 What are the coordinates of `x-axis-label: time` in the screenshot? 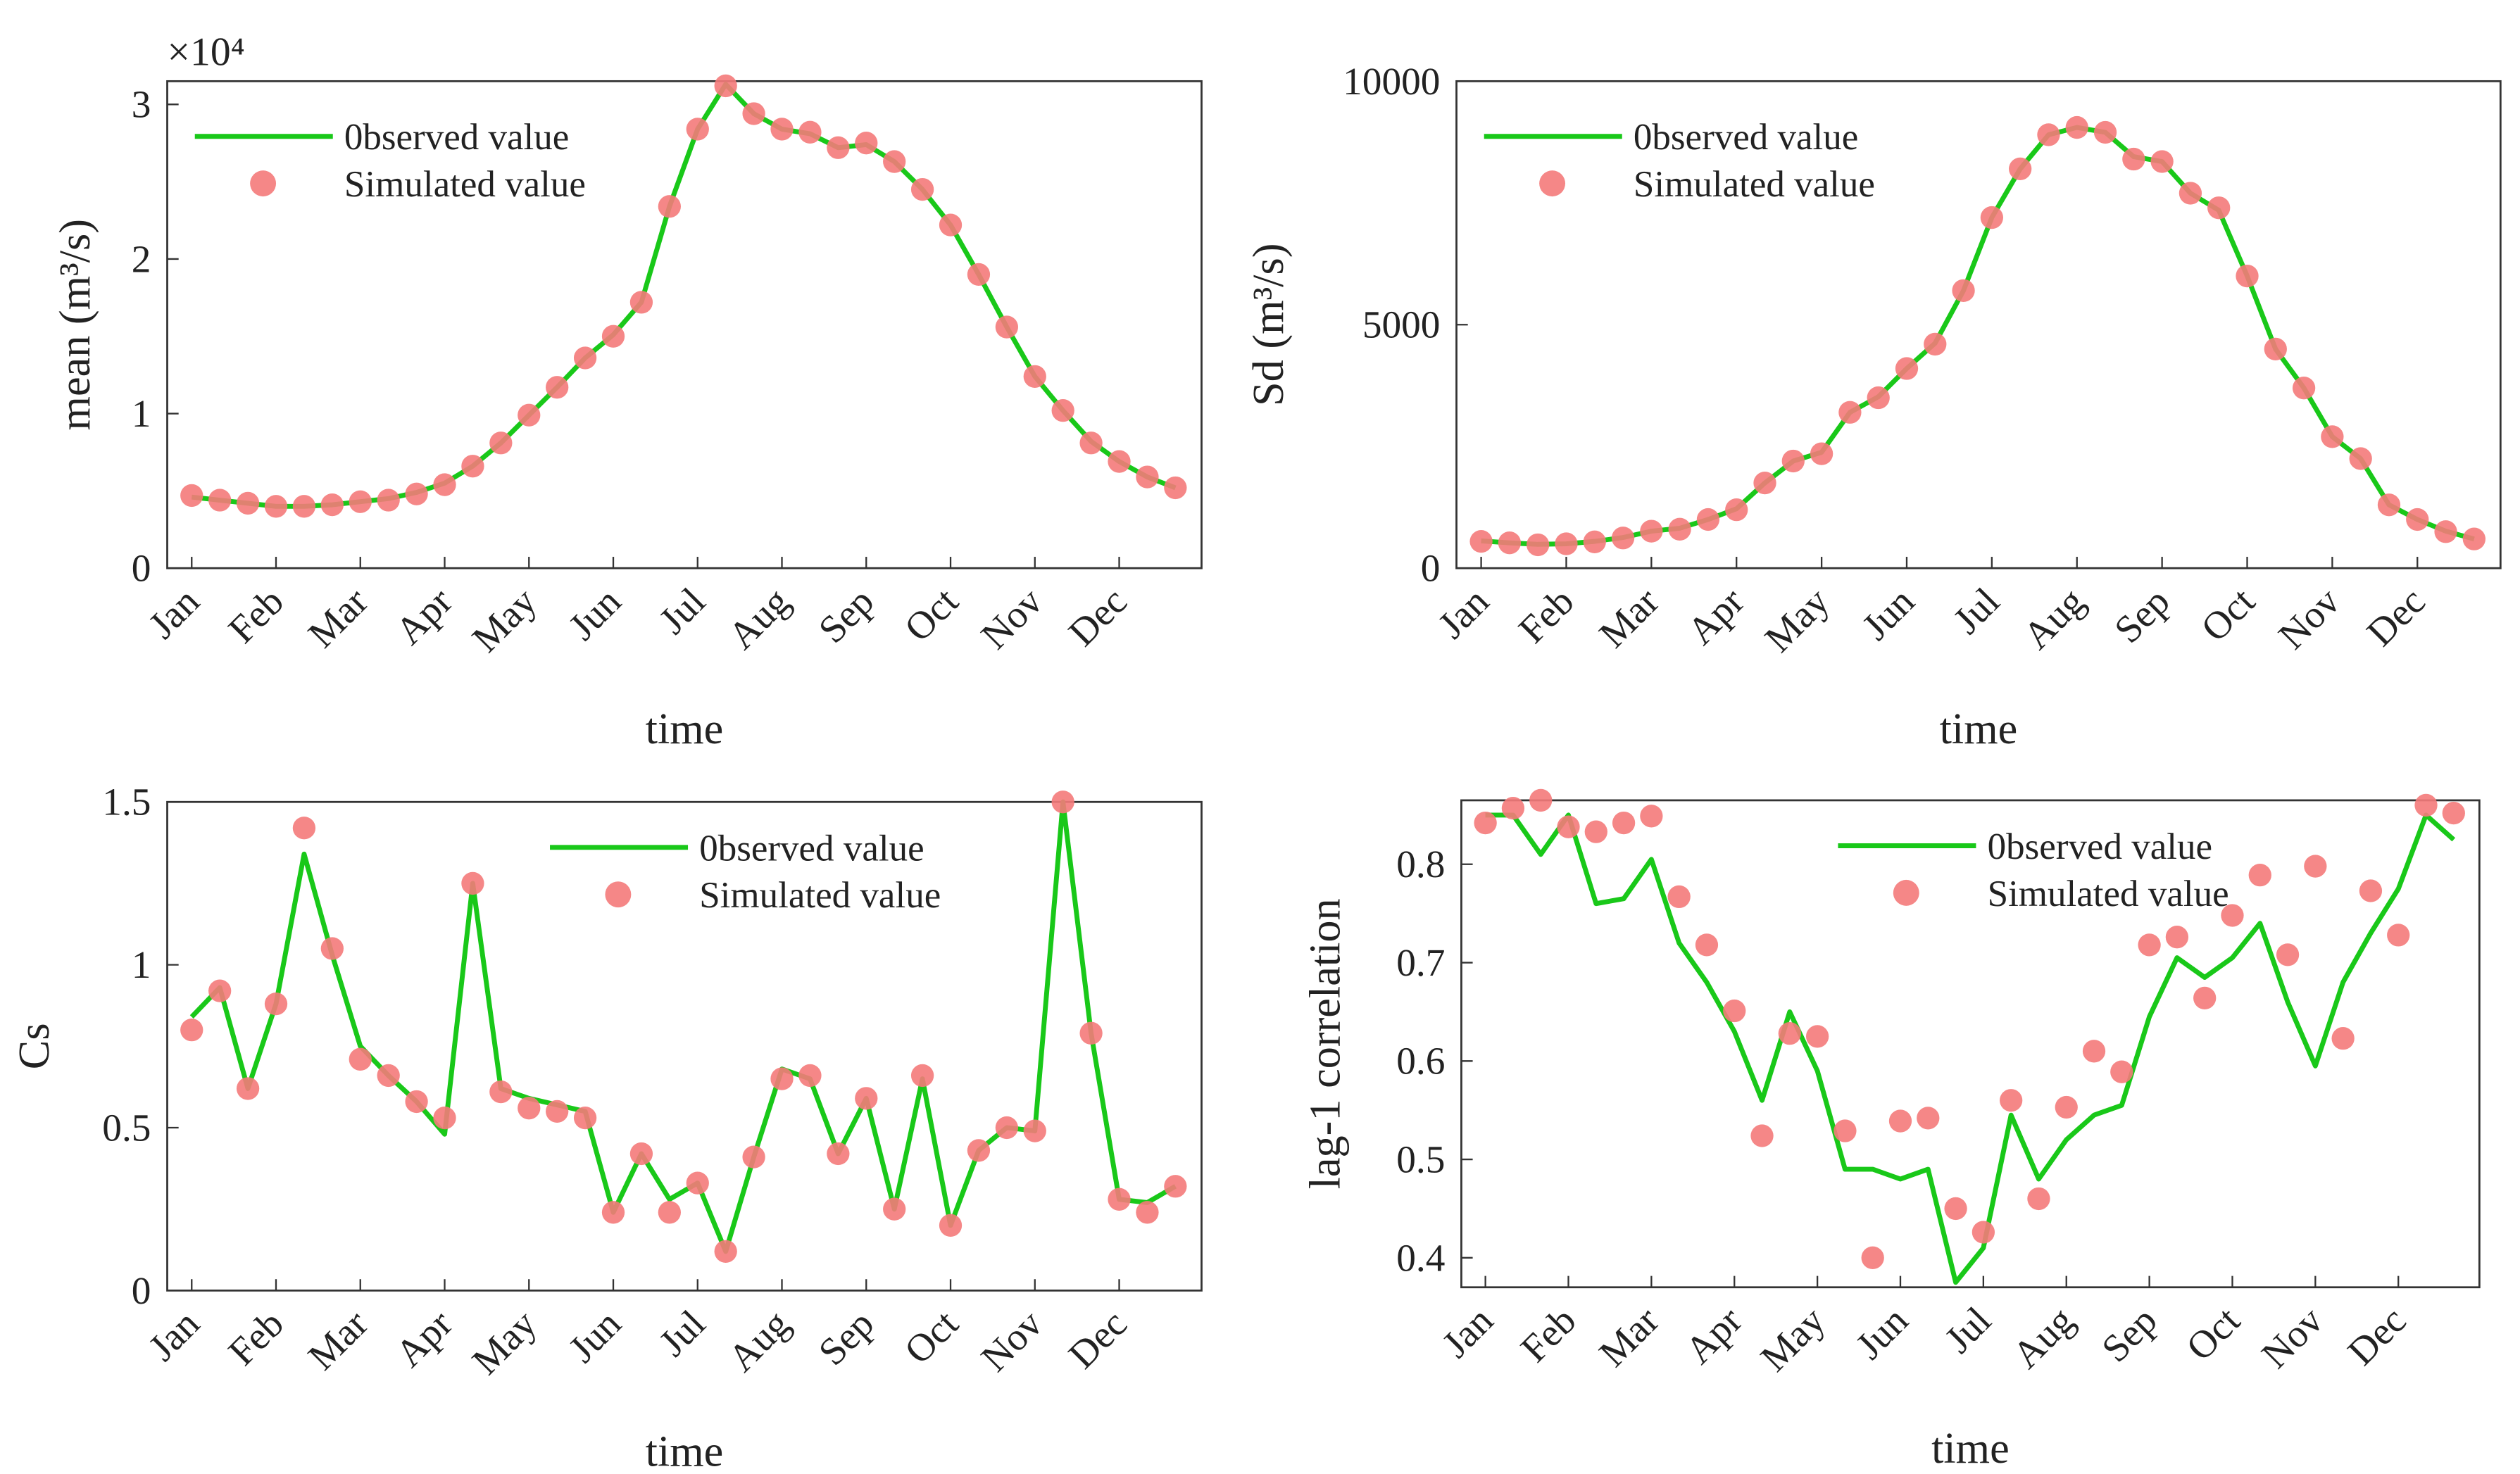 It's located at (1971, 1449).